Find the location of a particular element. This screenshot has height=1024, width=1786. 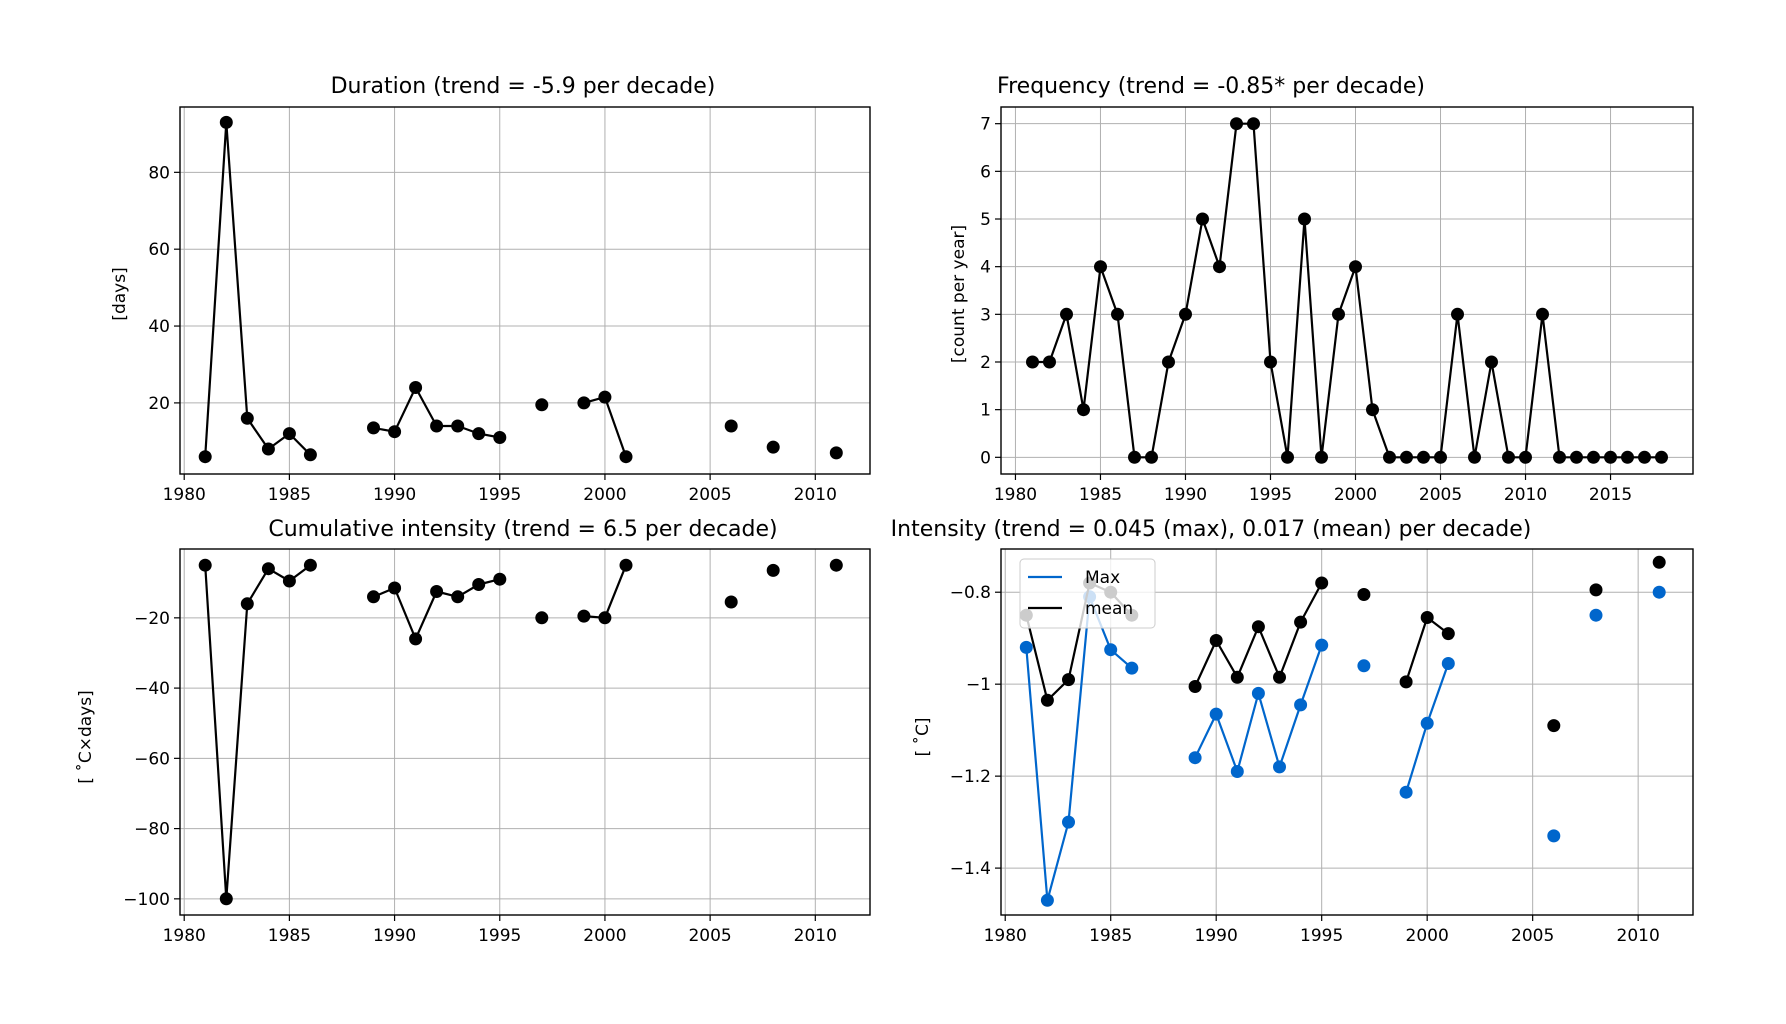

frequency-ylabel: [count per year] is located at coordinates (959, 294).